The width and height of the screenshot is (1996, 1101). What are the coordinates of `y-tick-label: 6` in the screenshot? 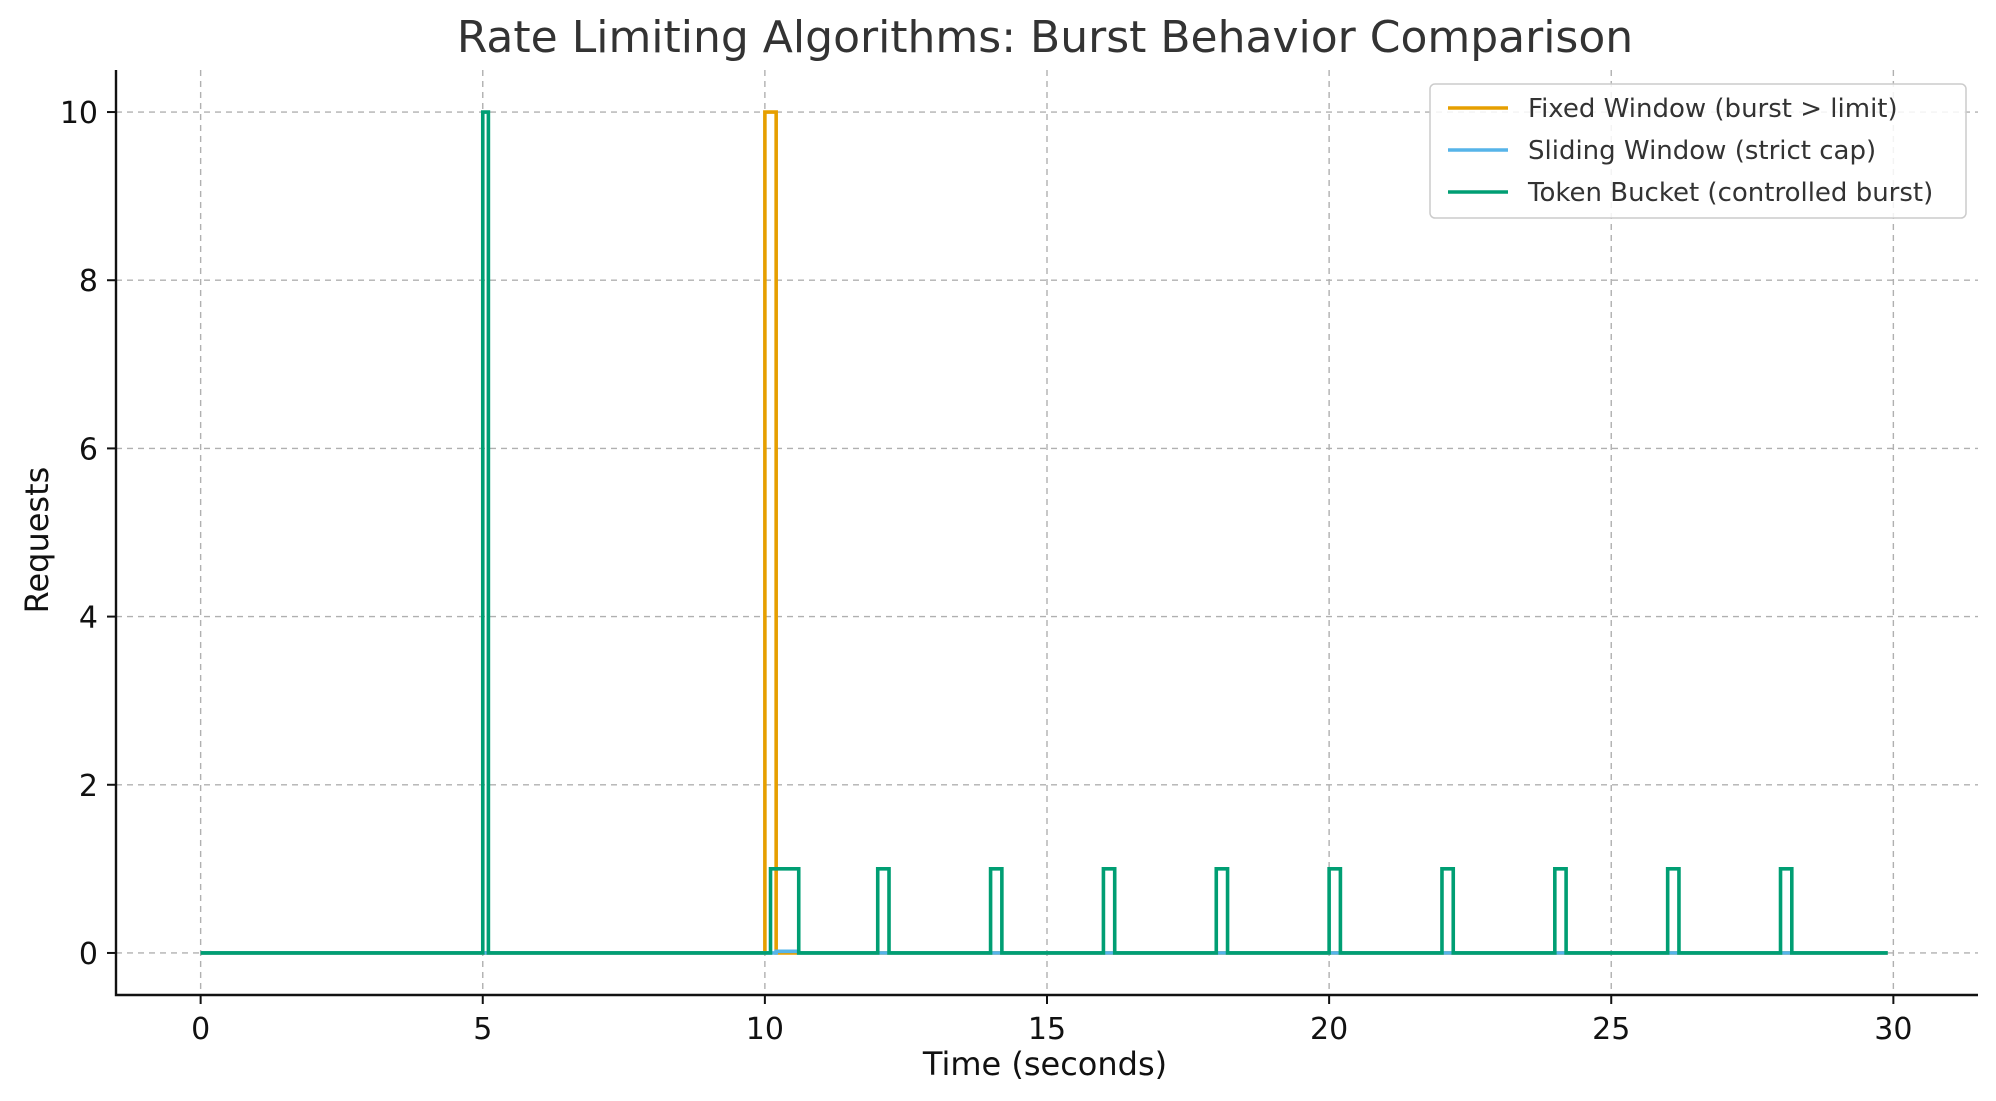 It's located at (88, 449).